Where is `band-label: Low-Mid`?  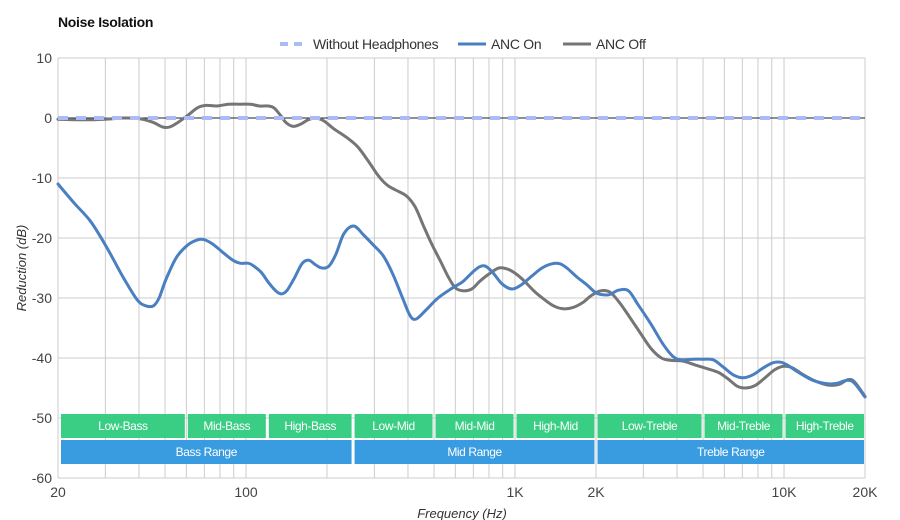
band-label: Low-Mid is located at coordinates (393, 426).